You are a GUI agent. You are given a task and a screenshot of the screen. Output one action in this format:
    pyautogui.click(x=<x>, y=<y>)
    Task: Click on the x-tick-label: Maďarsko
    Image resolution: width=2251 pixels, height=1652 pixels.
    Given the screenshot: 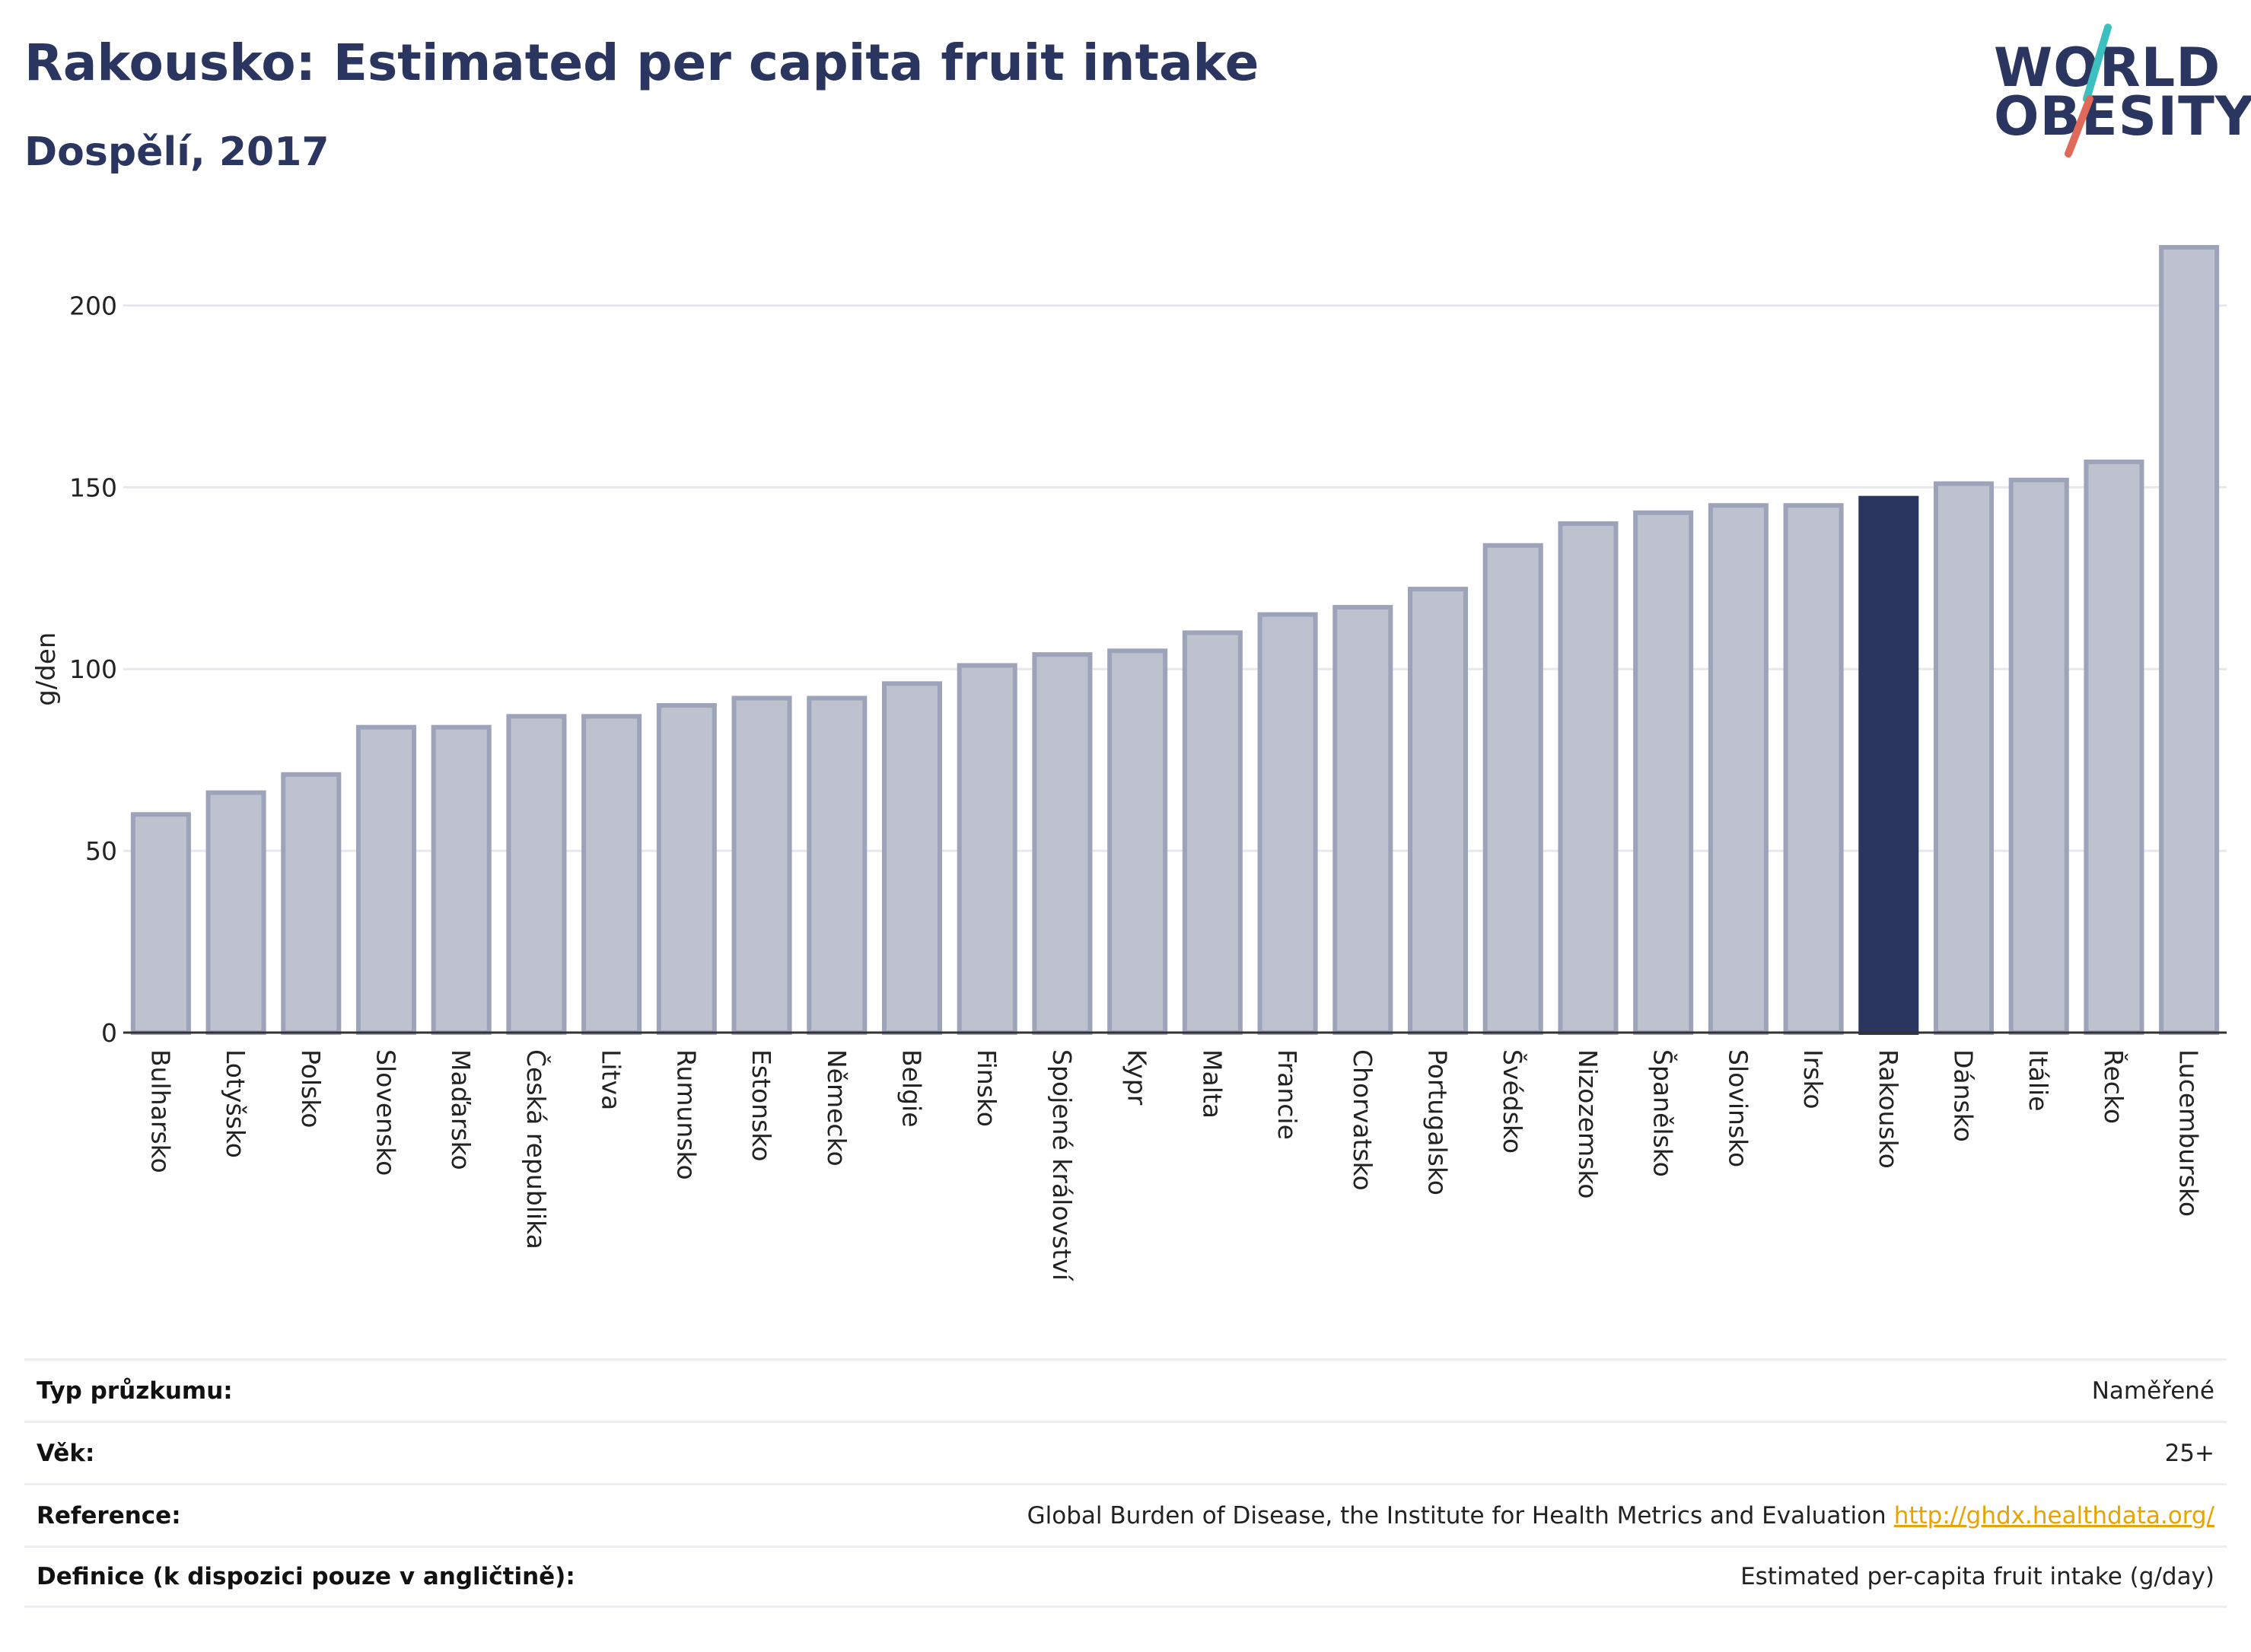 What is the action you would take?
    pyautogui.click(x=461, y=1109)
    